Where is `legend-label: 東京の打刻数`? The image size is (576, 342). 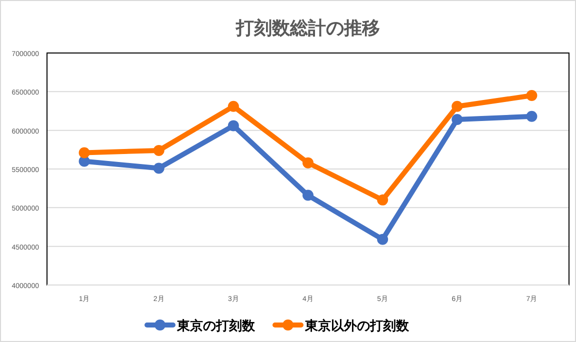 legend-label: 東京の打刻数 is located at coordinates (216, 325).